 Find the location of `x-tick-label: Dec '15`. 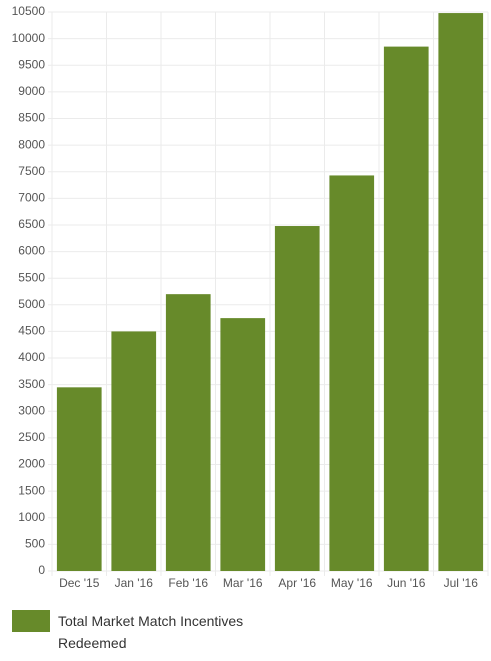

x-tick-label: Dec '15 is located at coordinates (79, 583).